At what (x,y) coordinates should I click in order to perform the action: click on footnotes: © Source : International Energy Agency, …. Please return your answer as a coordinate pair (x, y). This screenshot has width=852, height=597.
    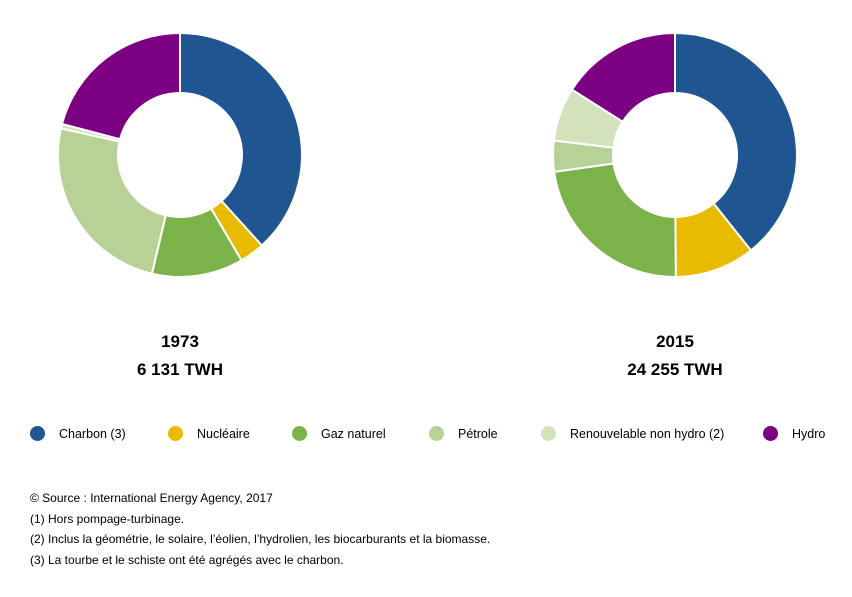
    Looking at the image, I should click on (260, 529).